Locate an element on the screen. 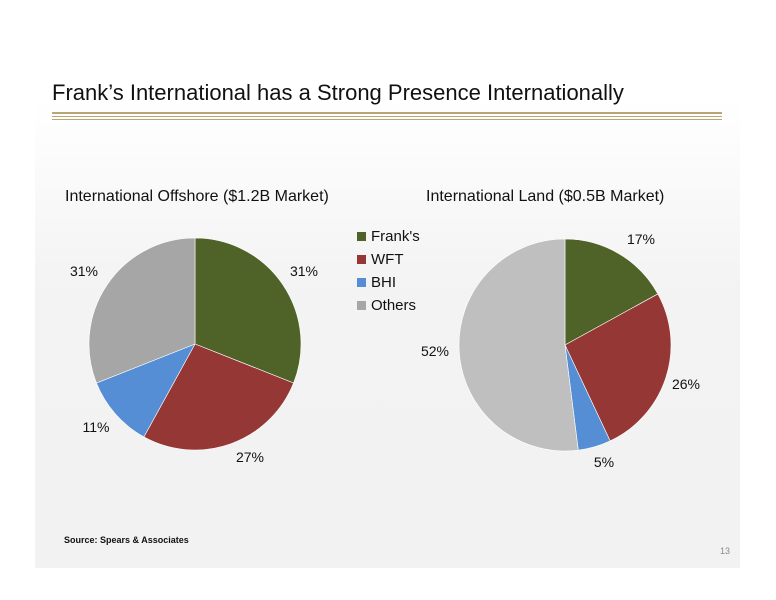 This screenshot has height=600, width=776. source-note: Source: Spears & Associates is located at coordinates (126, 540).